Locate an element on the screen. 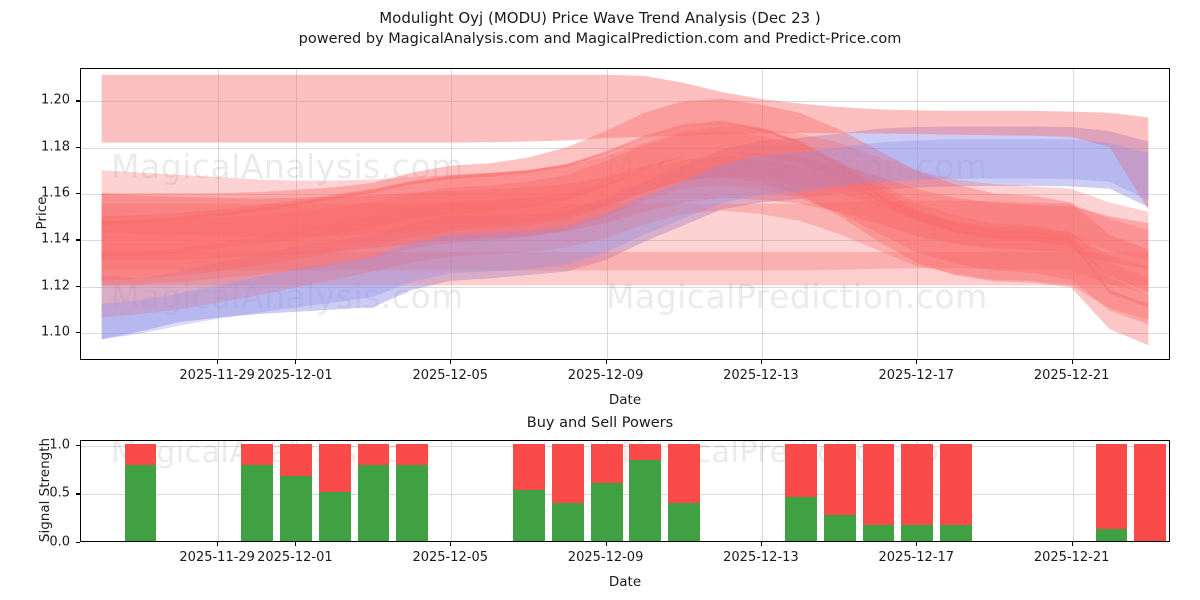 This screenshot has height=600, width=1200. signal-xtick-label: 2025-12-01 is located at coordinates (295, 557).